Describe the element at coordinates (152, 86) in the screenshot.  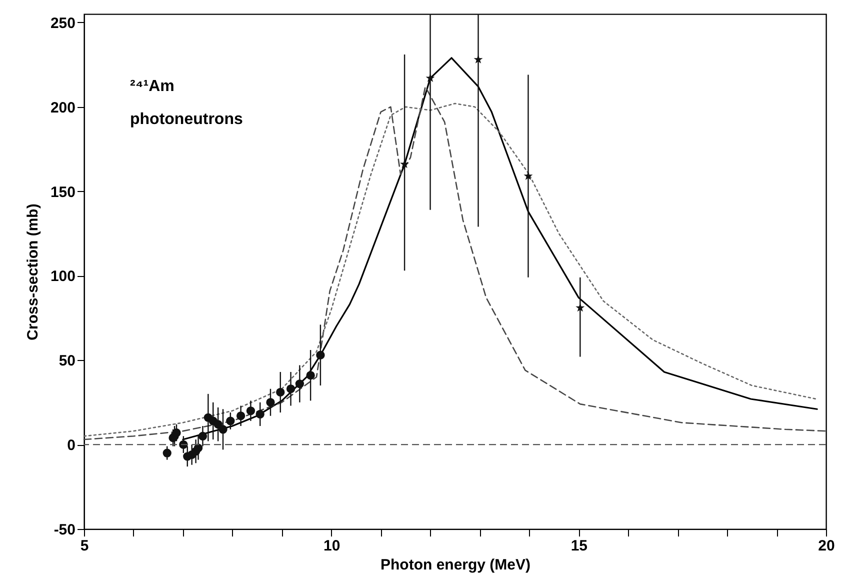
I see `annotation: ²⁴¹Am` at that location.